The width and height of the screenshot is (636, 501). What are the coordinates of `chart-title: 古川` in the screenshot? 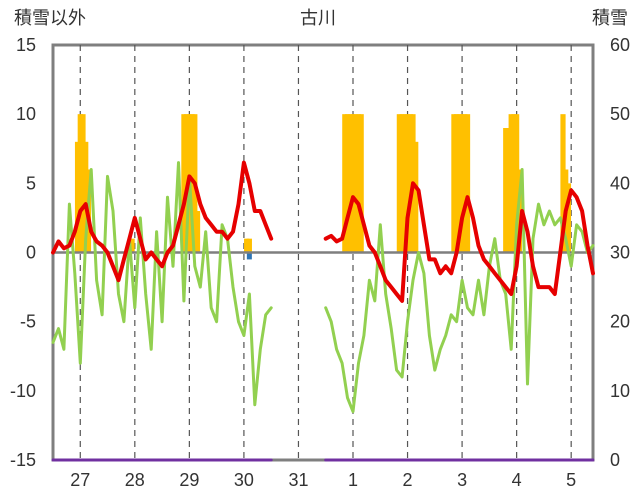 It's located at (318, 18).